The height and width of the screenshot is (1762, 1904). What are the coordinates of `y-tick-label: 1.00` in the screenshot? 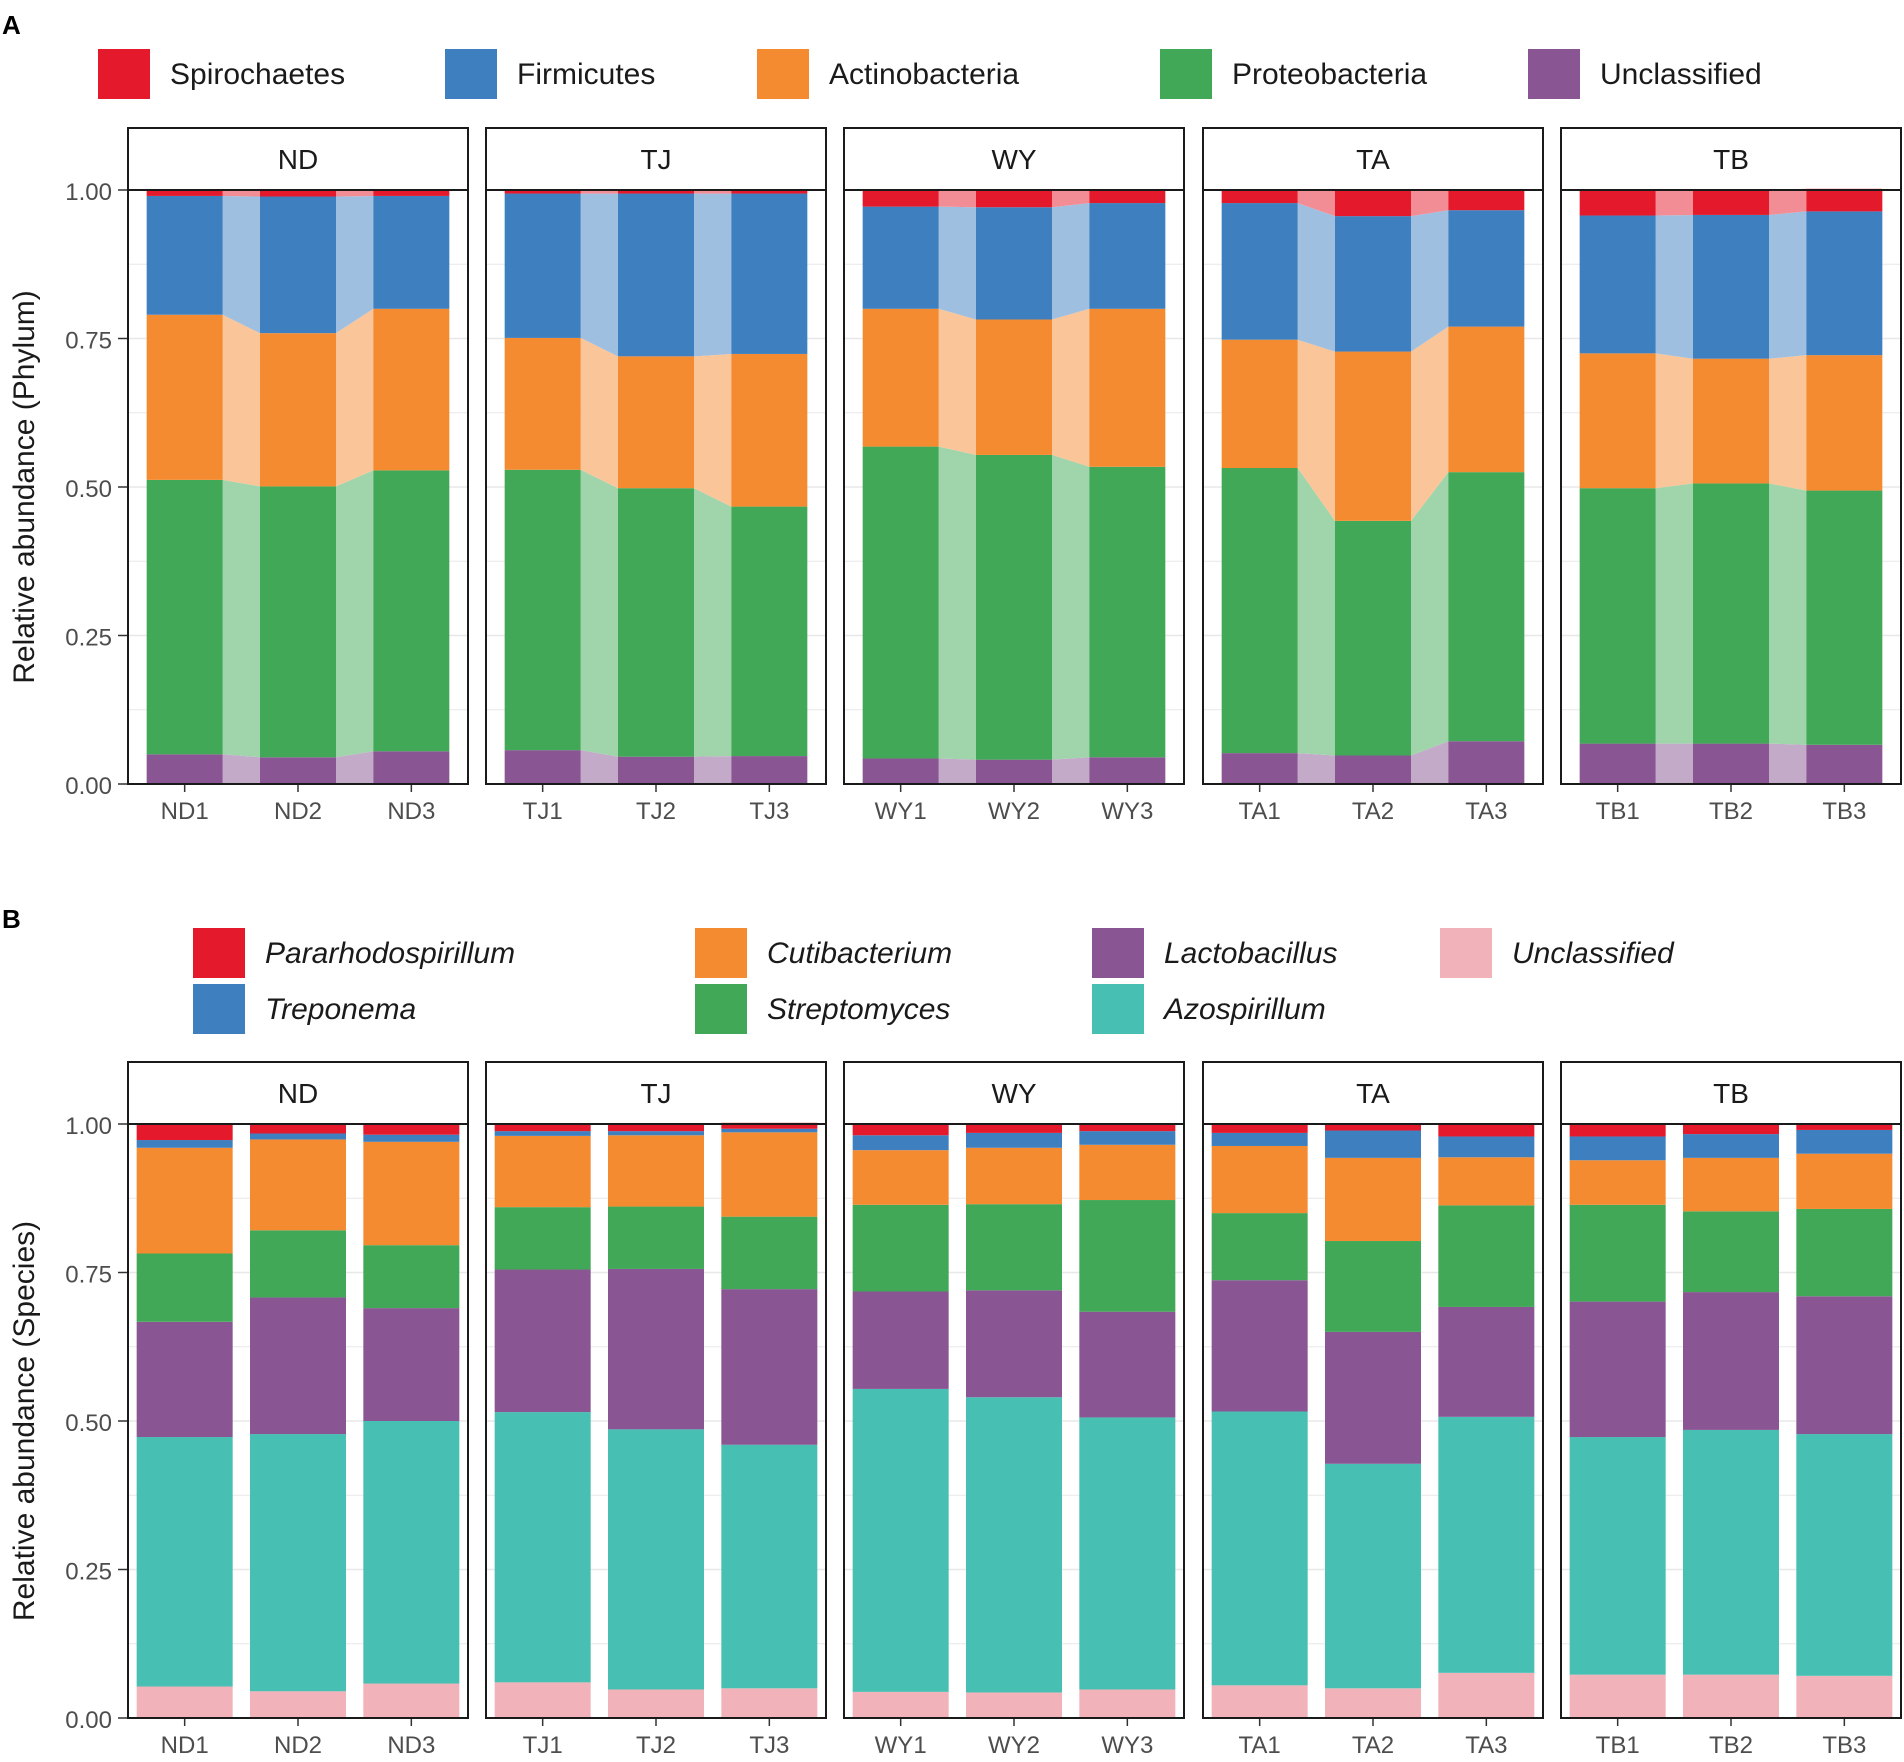 It's located at (88, 192).